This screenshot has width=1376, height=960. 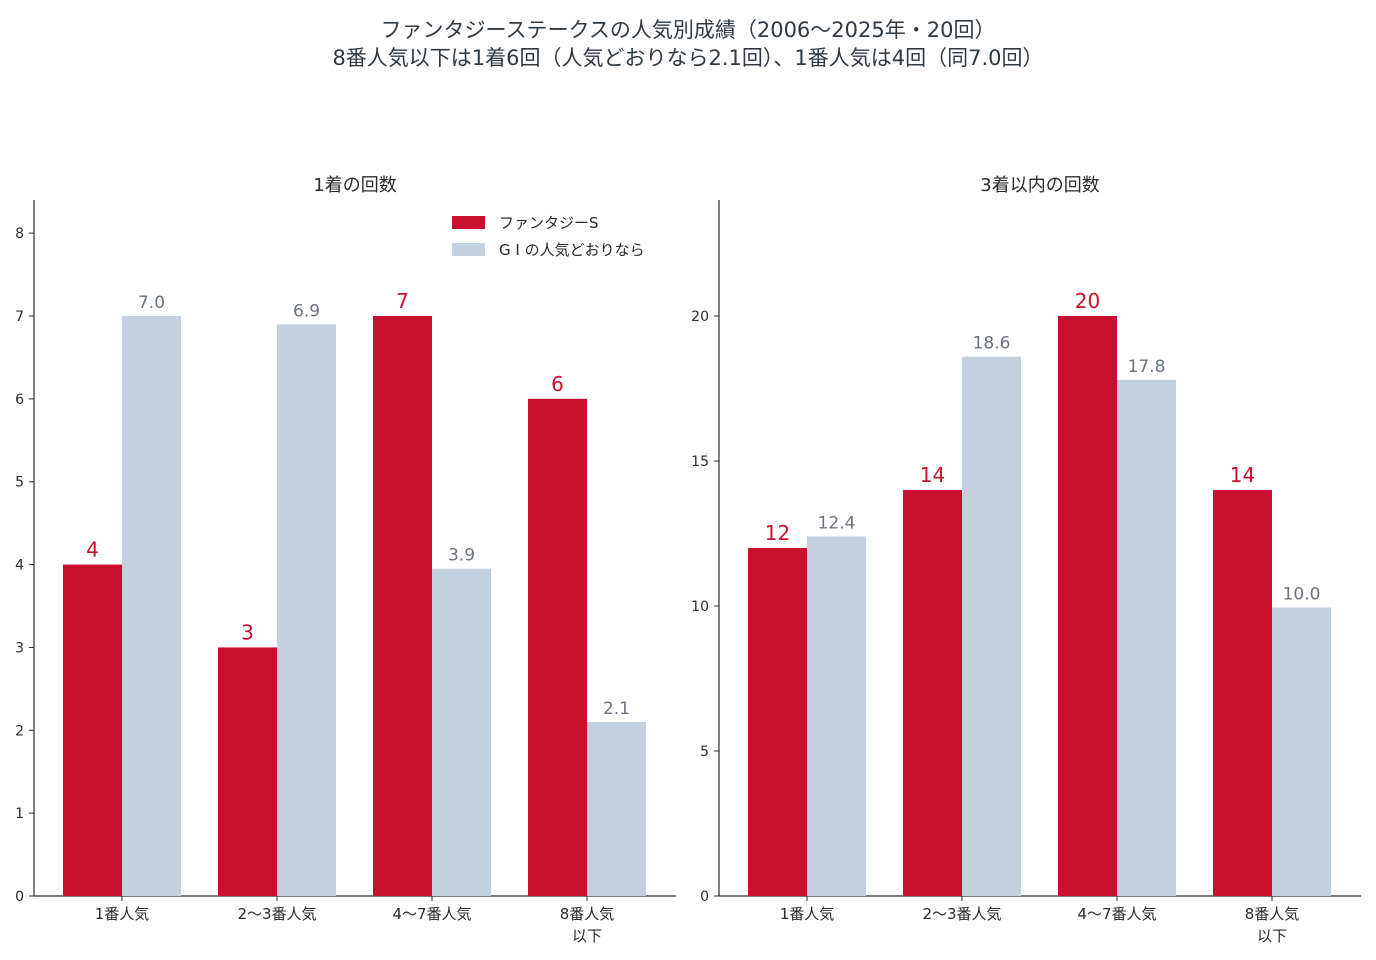 What do you see at coordinates (1087, 301) in the screenshot?
I see `data-label-actual: 20` at bounding box center [1087, 301].